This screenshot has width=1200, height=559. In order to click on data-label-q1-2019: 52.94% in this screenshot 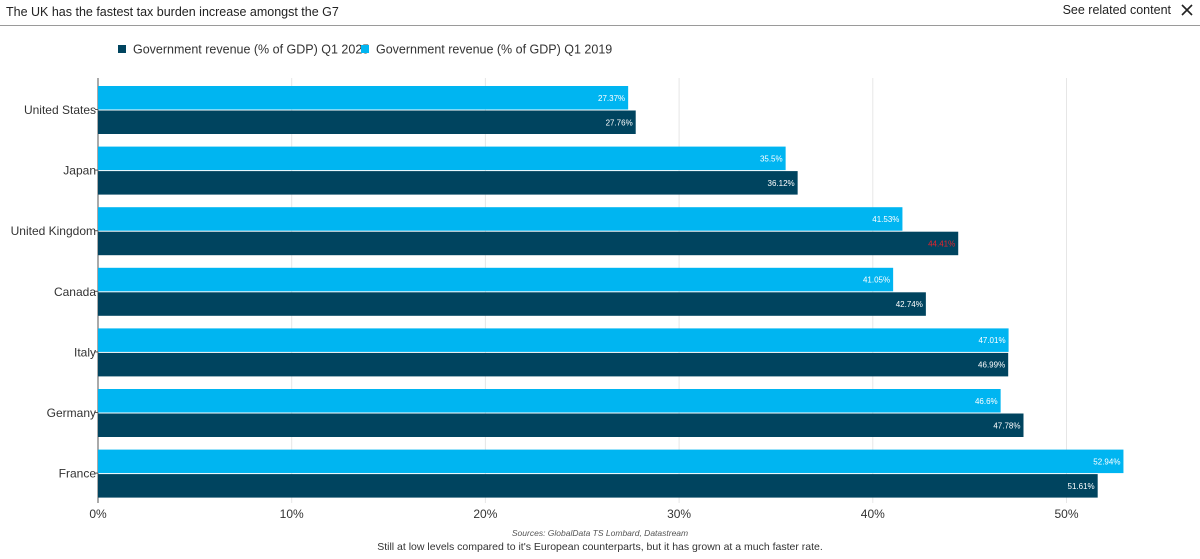, I will do `click(1106, 461)`.